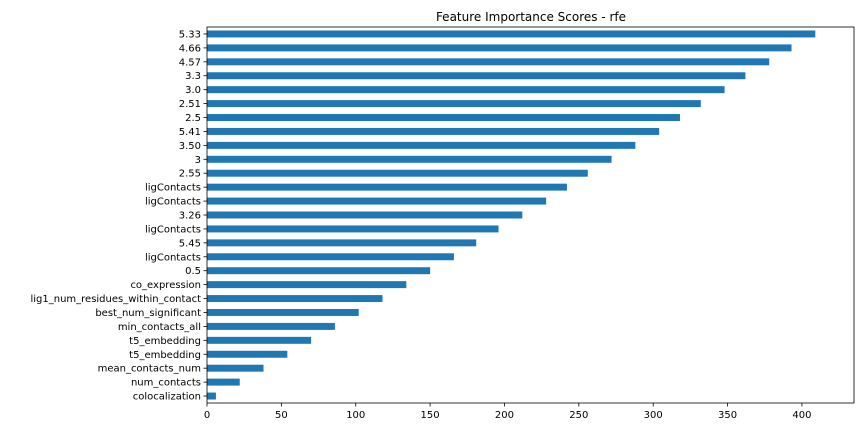 Image resolution: width=864 pixels, height=432 pixels. What do you see at coordinates (653, 415) in the screenshot?
I see `x-tick-label: 300` at bounding box center [653, 415].